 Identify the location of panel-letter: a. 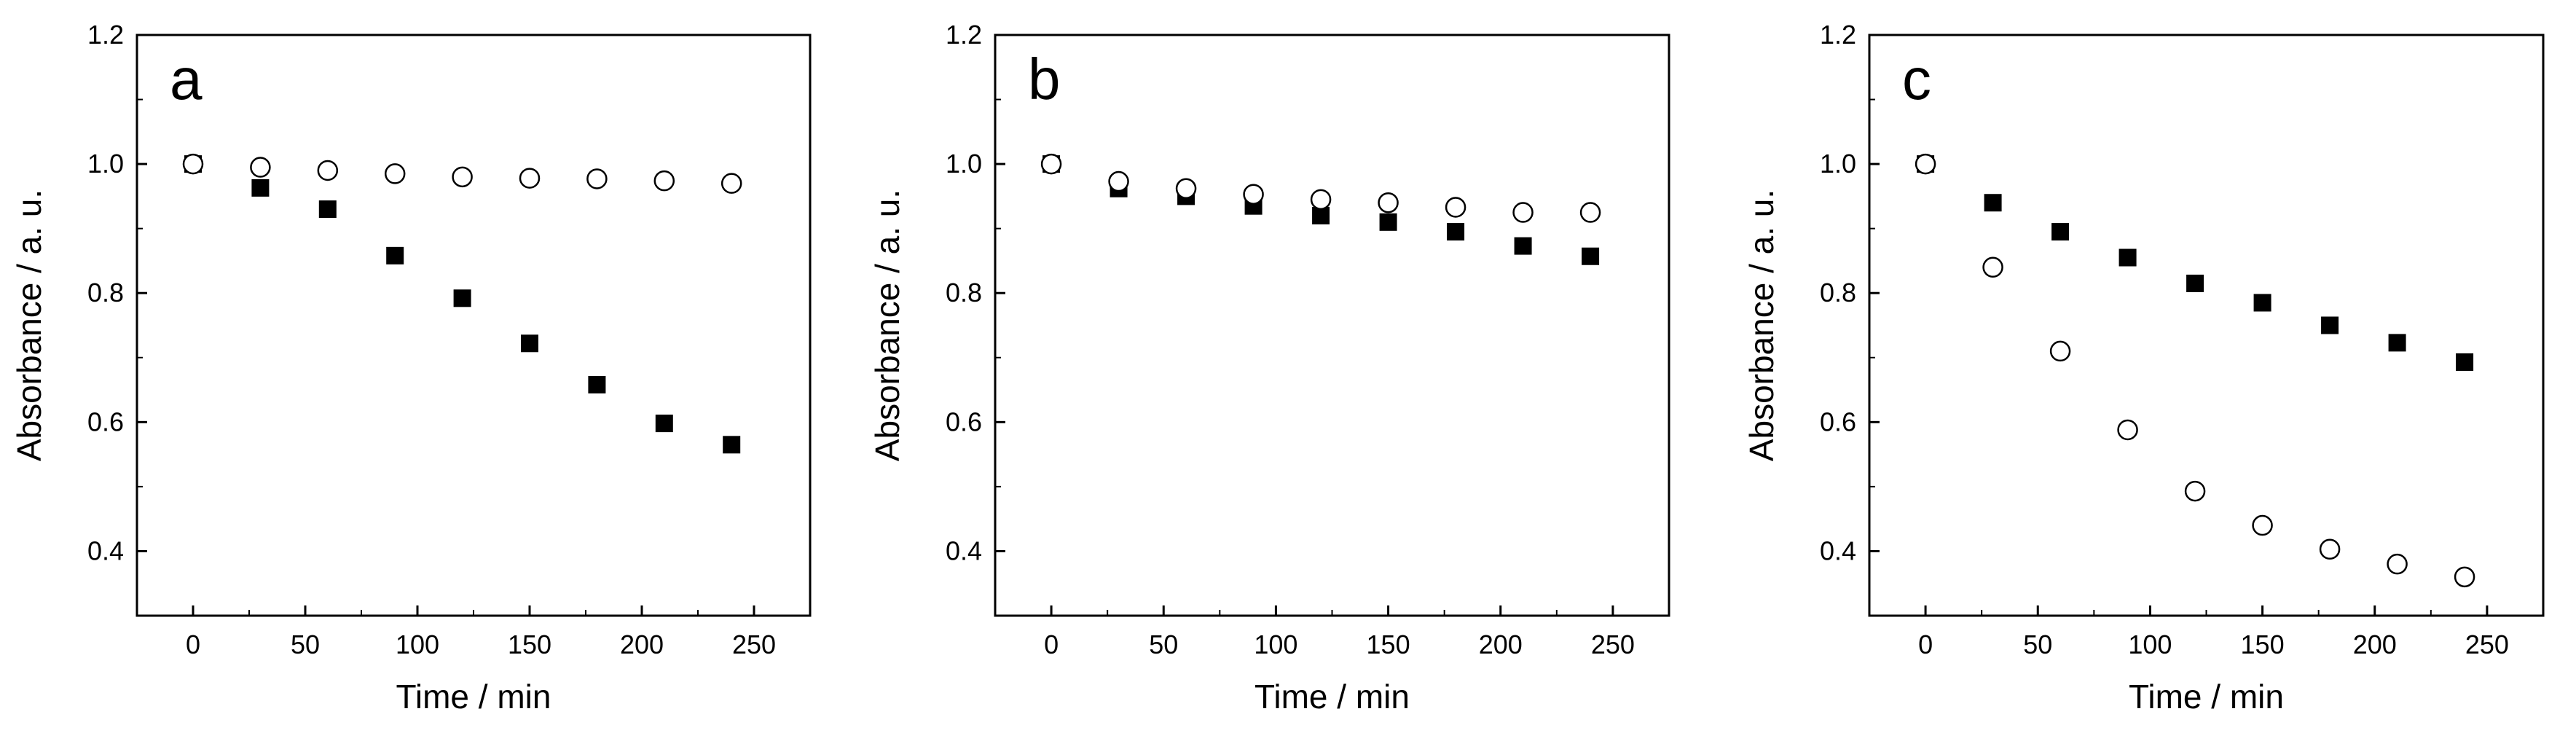
(186, 79).